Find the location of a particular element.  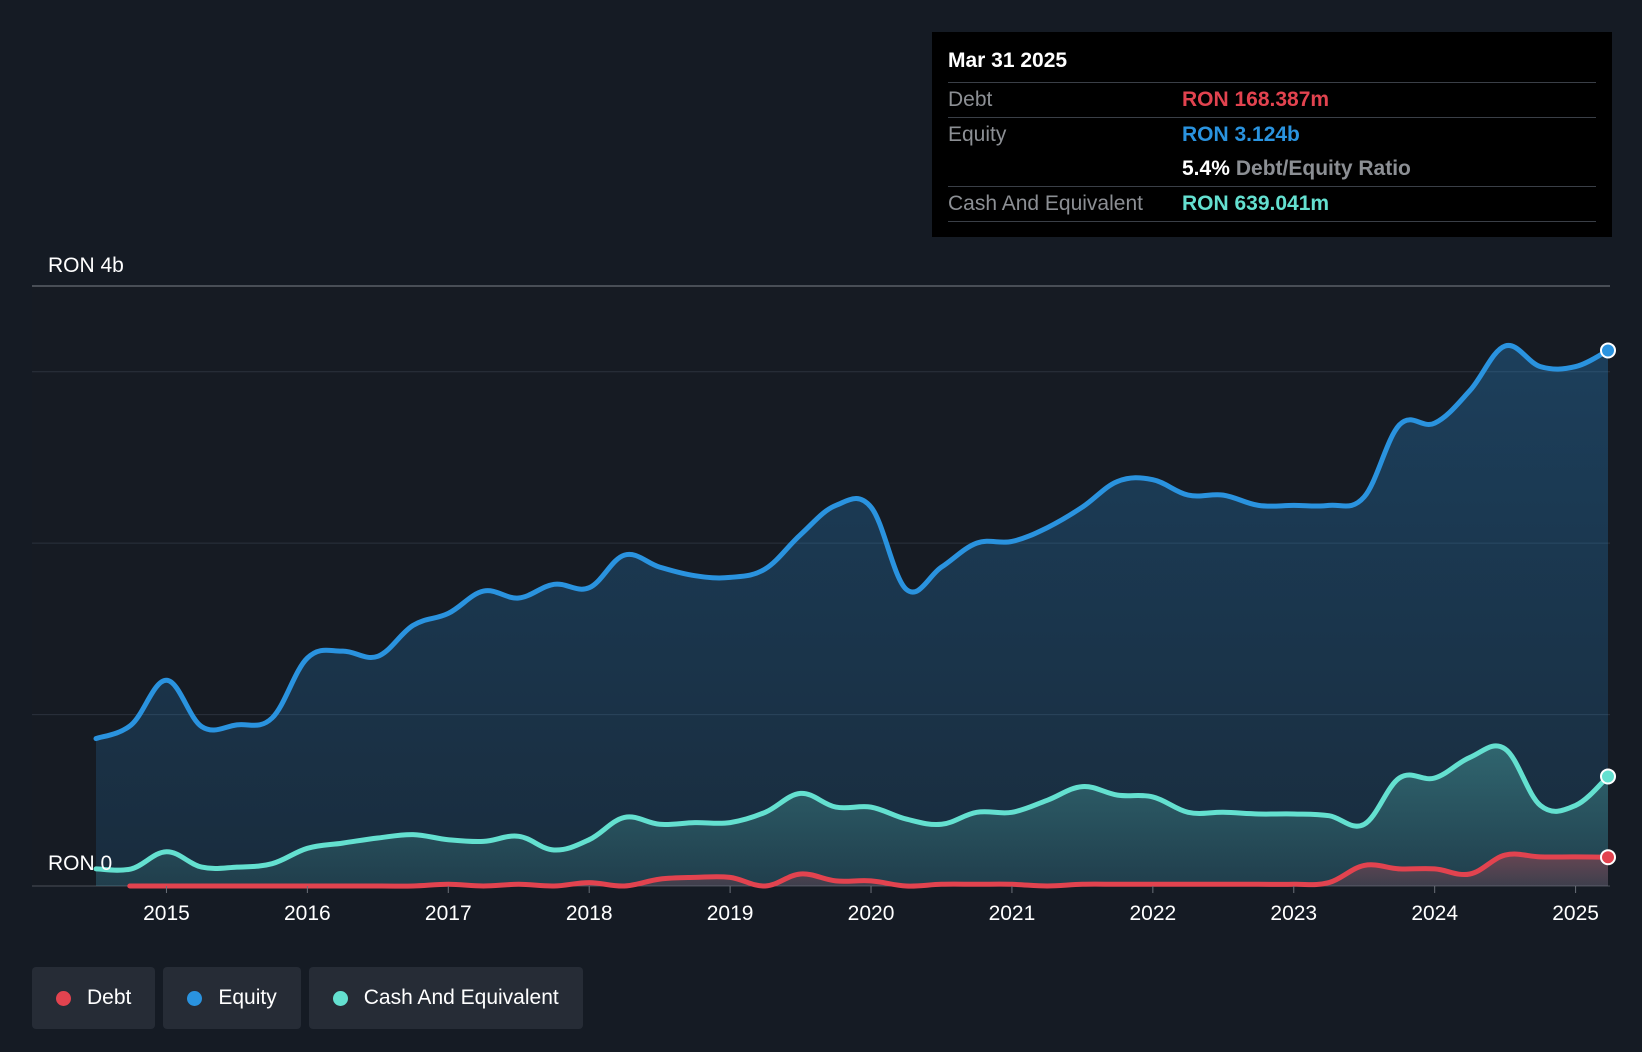

tooltip-cash-row: Cash And Equivalent RON 639.041m is located at coordinates (1272, 204).